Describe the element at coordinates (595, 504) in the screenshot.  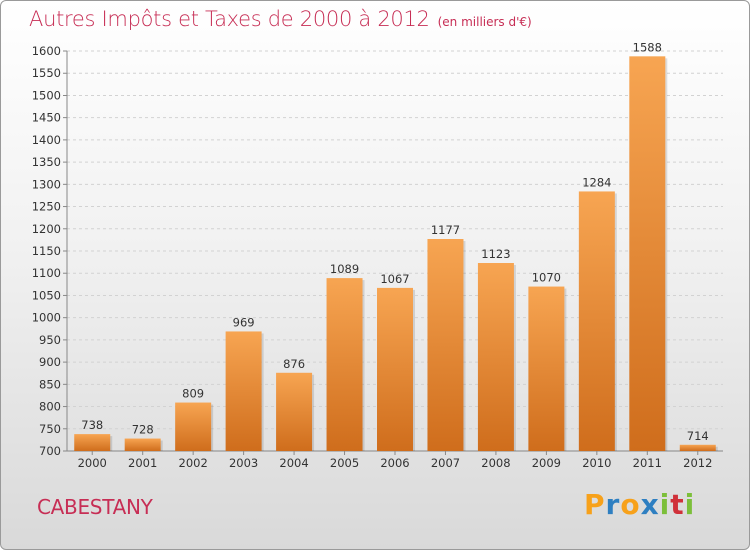
I see `logo-letter: P` at that location.